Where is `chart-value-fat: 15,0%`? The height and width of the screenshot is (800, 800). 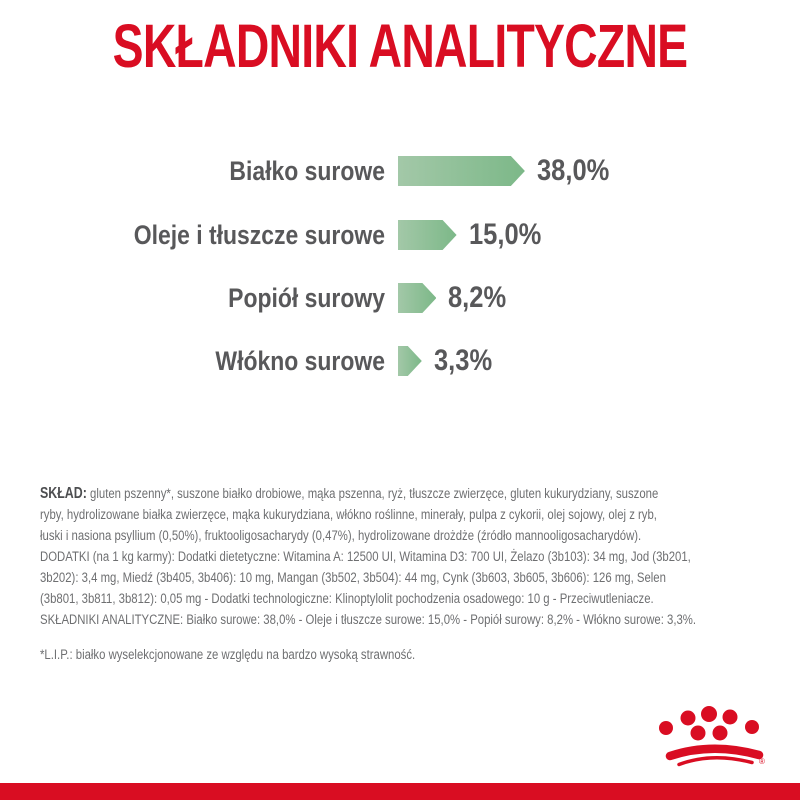 chart-value-fat: 15,0% is located at coordinates (504, 234).